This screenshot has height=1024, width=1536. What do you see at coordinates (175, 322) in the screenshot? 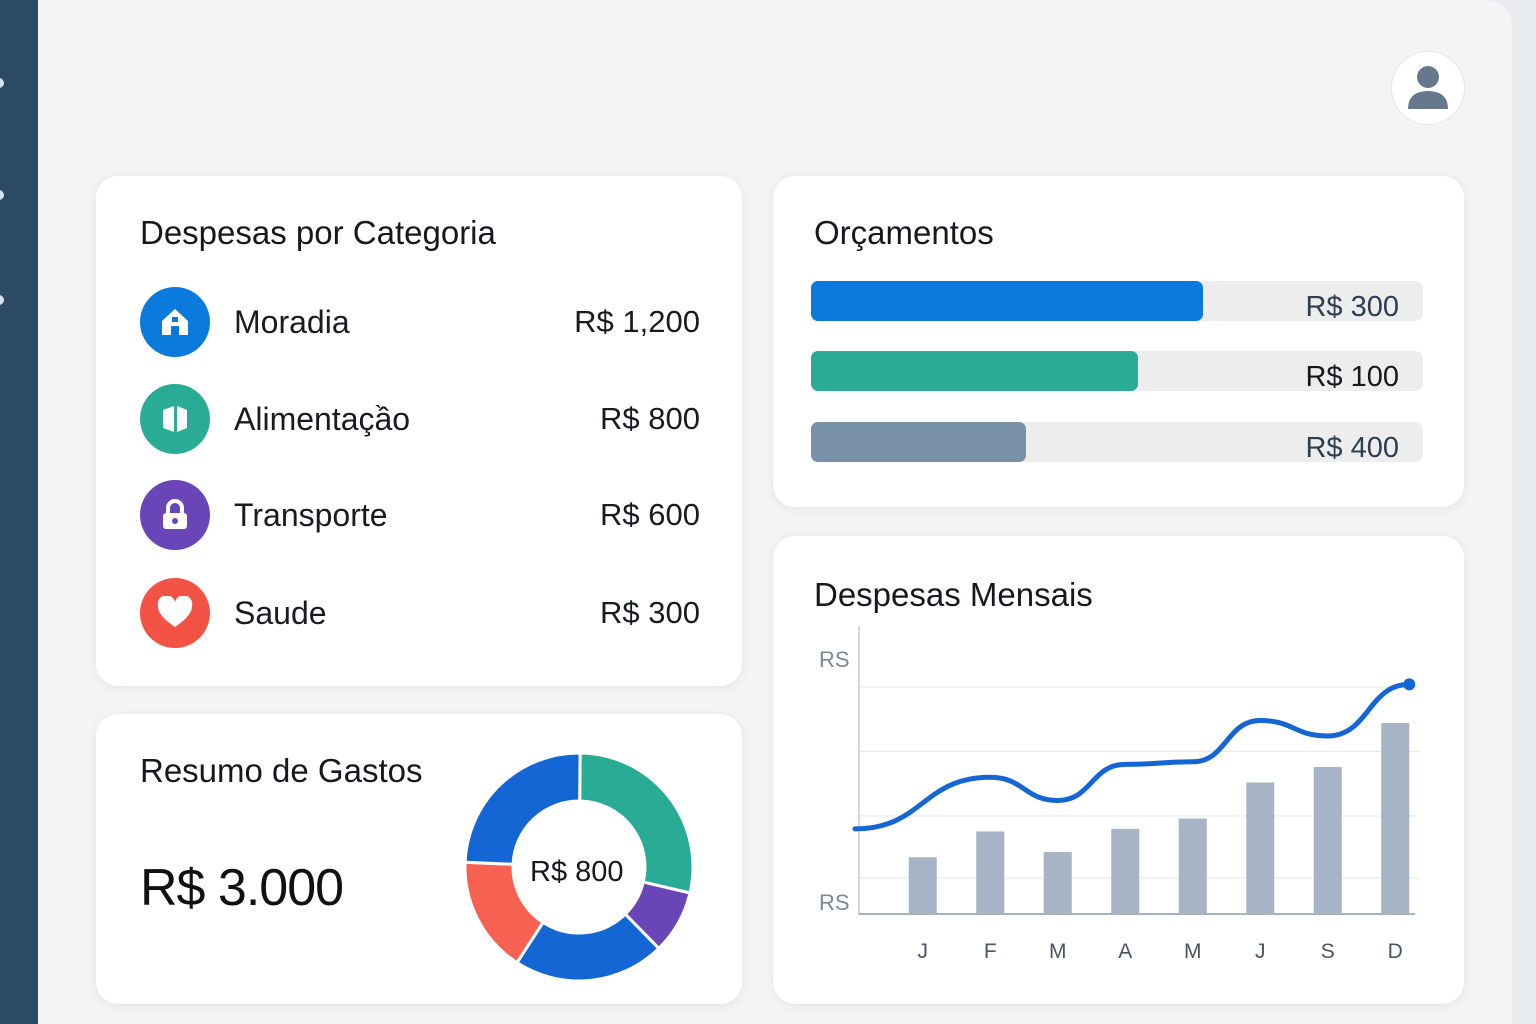
I see `home-icon` at bounding box center [175, 322].